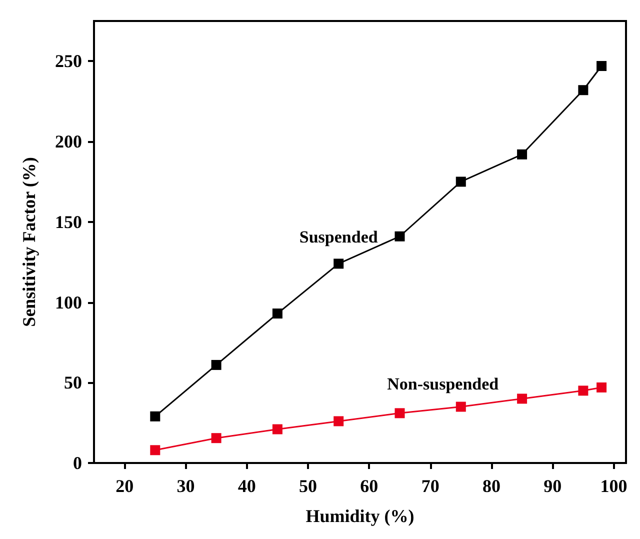 The image size is (640, 539). What do you see at coordinates (68, 142) in the screenshot?
I see `y-tick-label: 200` at bounding box center [68, 142].